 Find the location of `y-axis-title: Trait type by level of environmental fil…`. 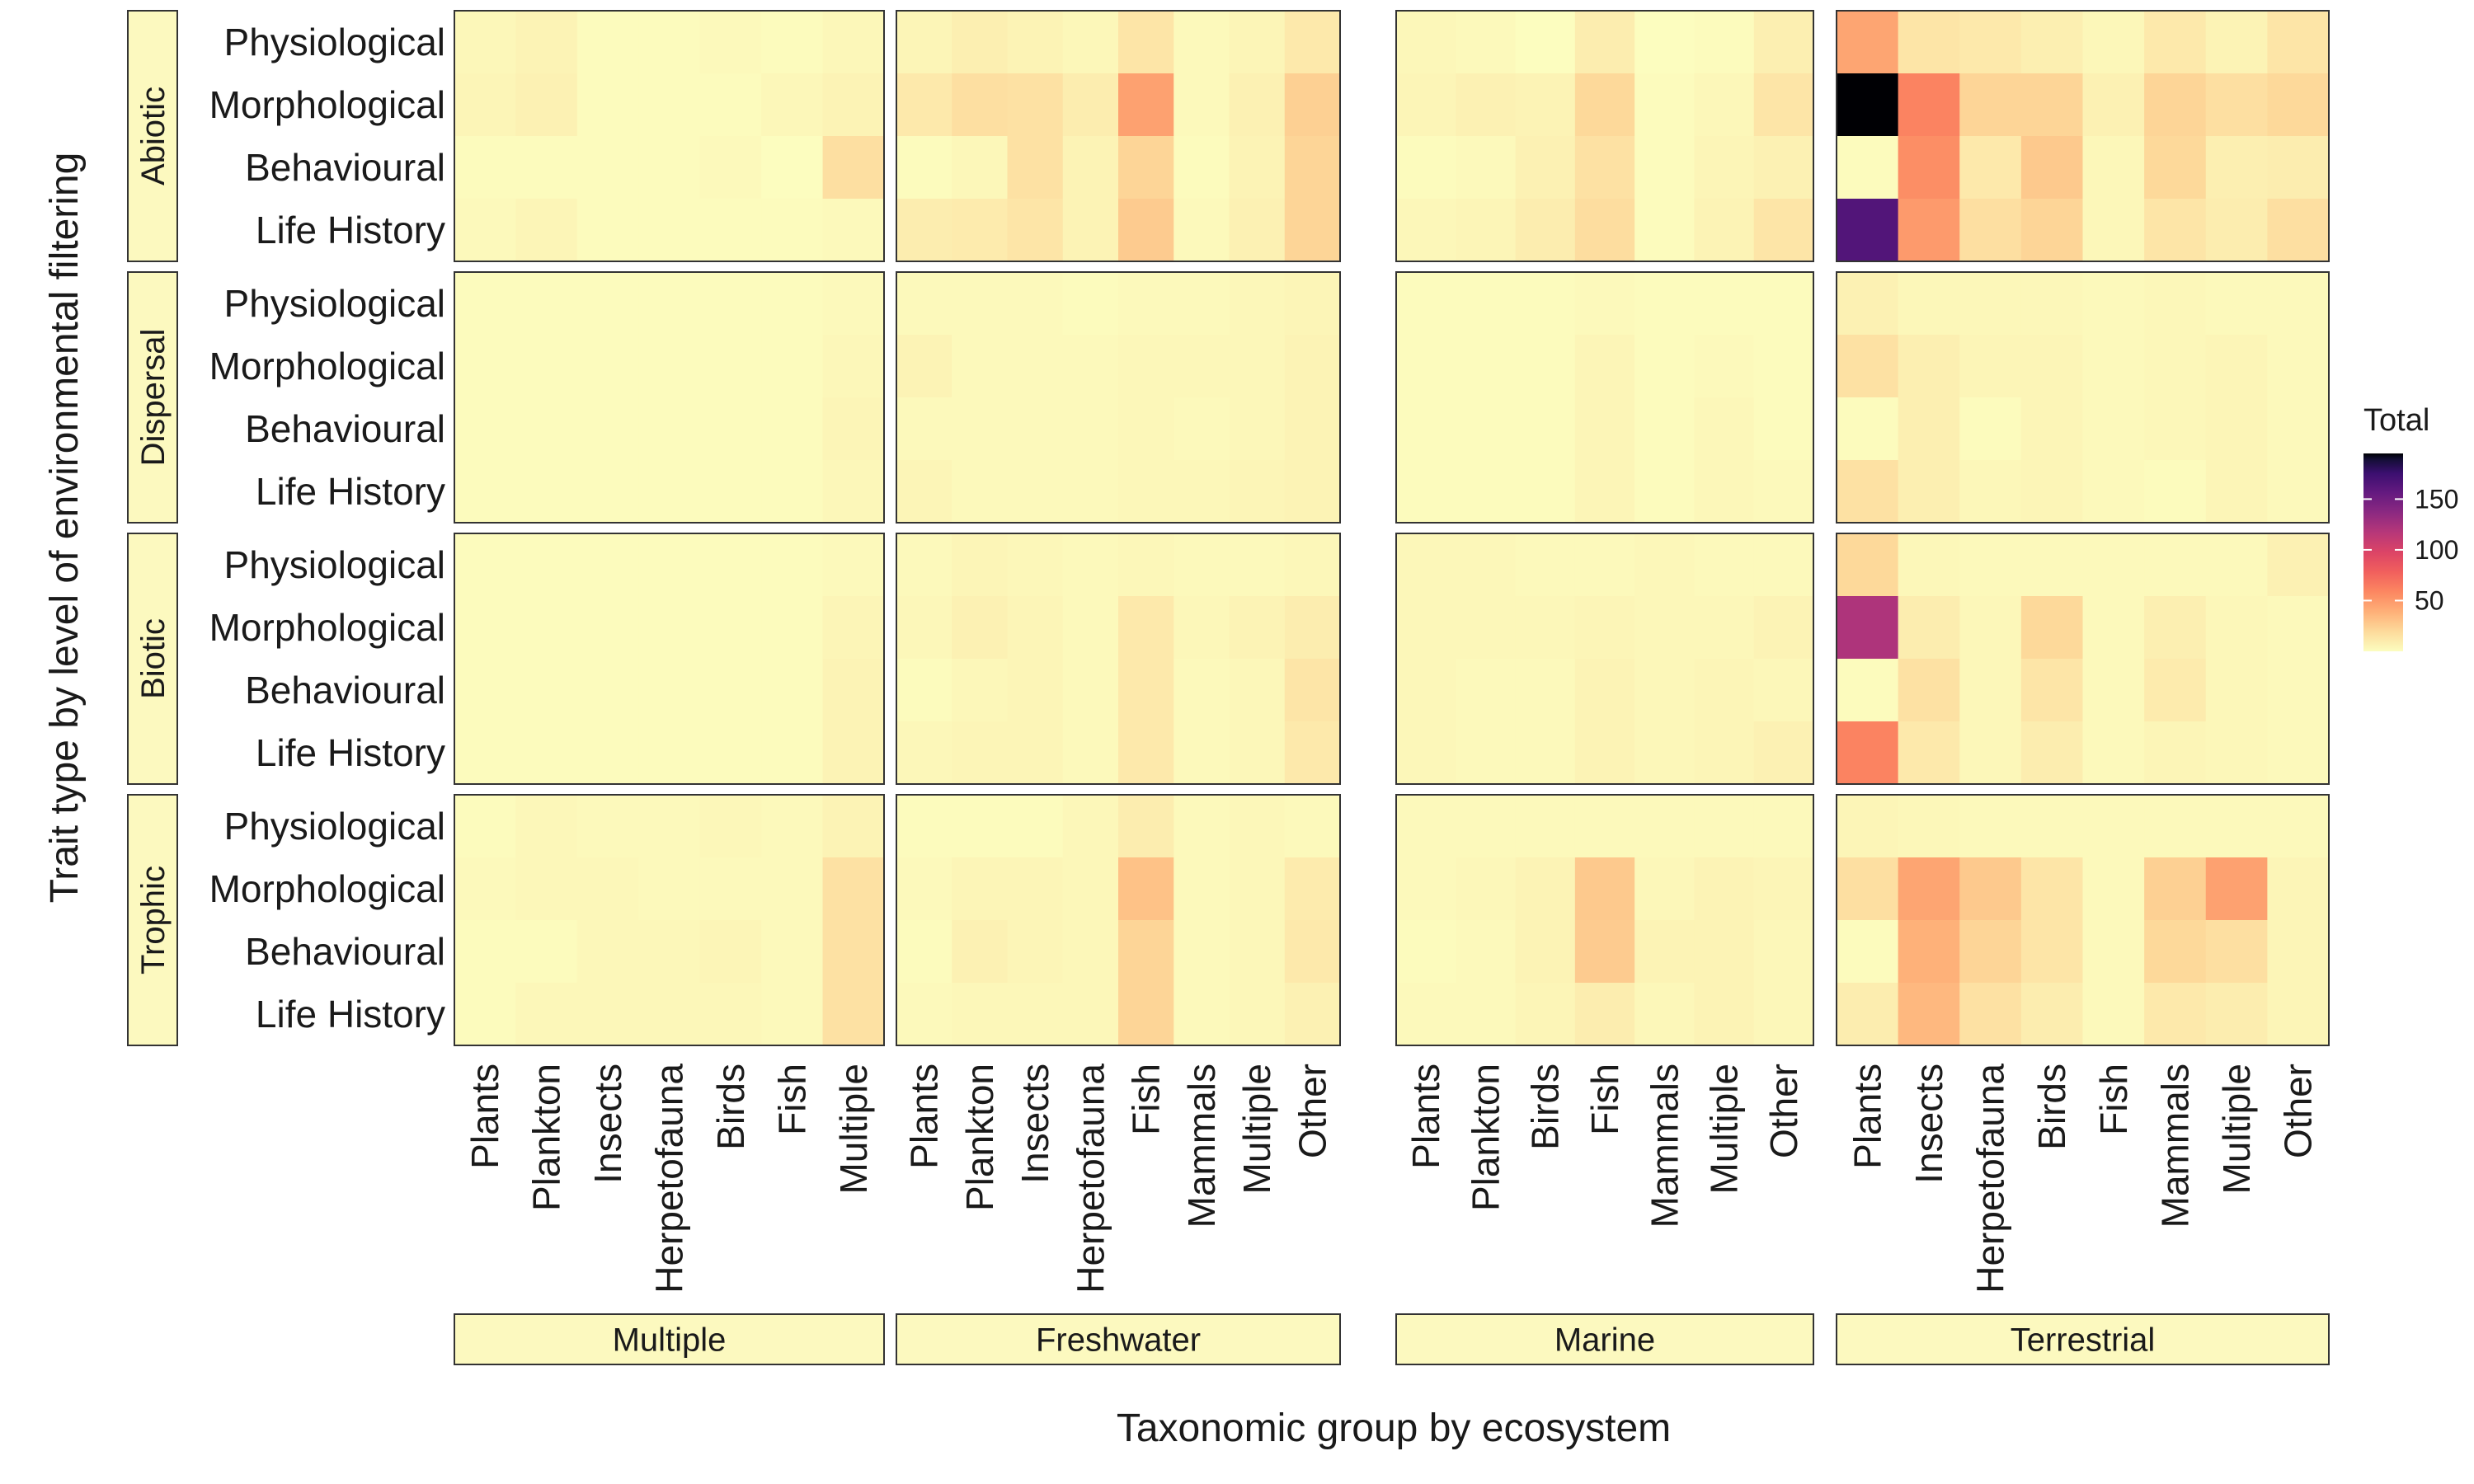

y-axis-title: Trait type by level of environmental fil… is located at coordinates (65, 528).